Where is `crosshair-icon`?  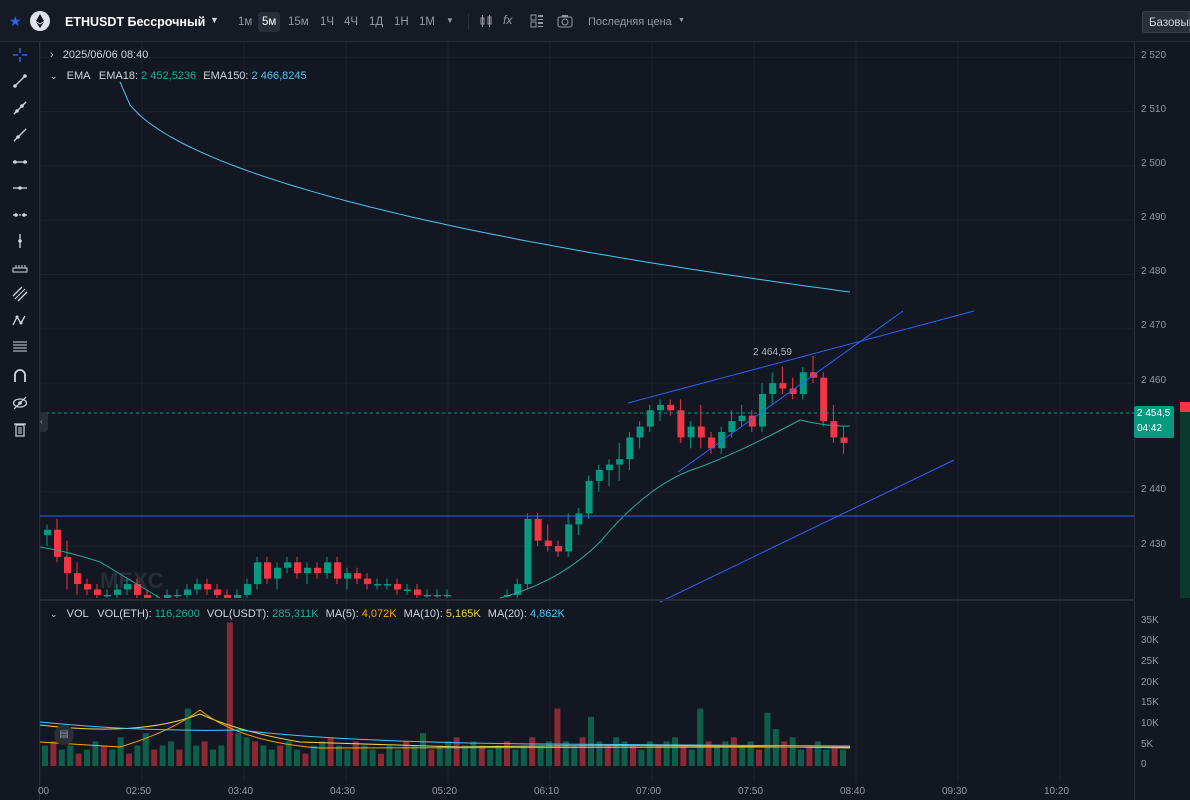
crosshair-icon is located at coordinates (20, 55).